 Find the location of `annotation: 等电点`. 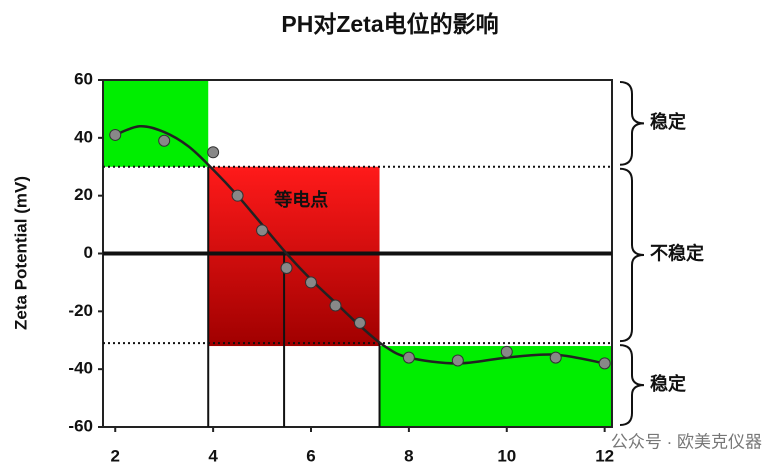

annotation: 等电点 is located at coordinates (301, 199).